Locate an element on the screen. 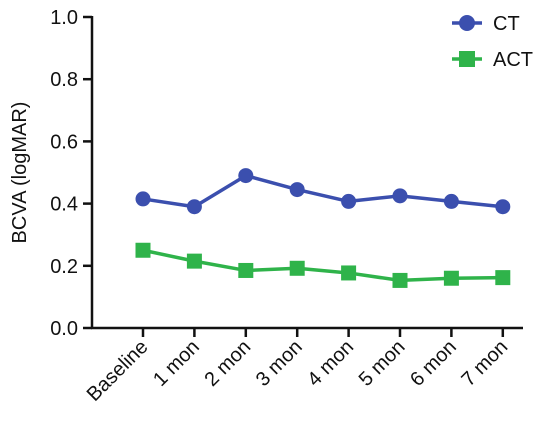 The width and height of the screenshot is (550, 430). x-tick-label: 5 mon is located at coordinates (382, 363).